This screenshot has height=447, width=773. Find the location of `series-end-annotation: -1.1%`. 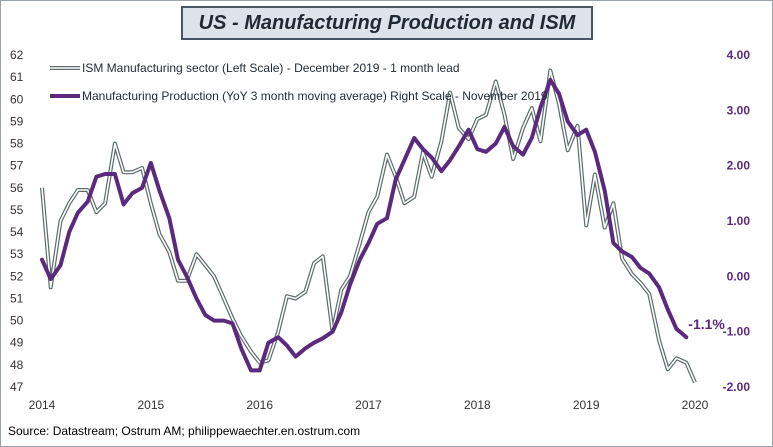

series-end-annotation: -1.1% is located at coordinates (706, 324).